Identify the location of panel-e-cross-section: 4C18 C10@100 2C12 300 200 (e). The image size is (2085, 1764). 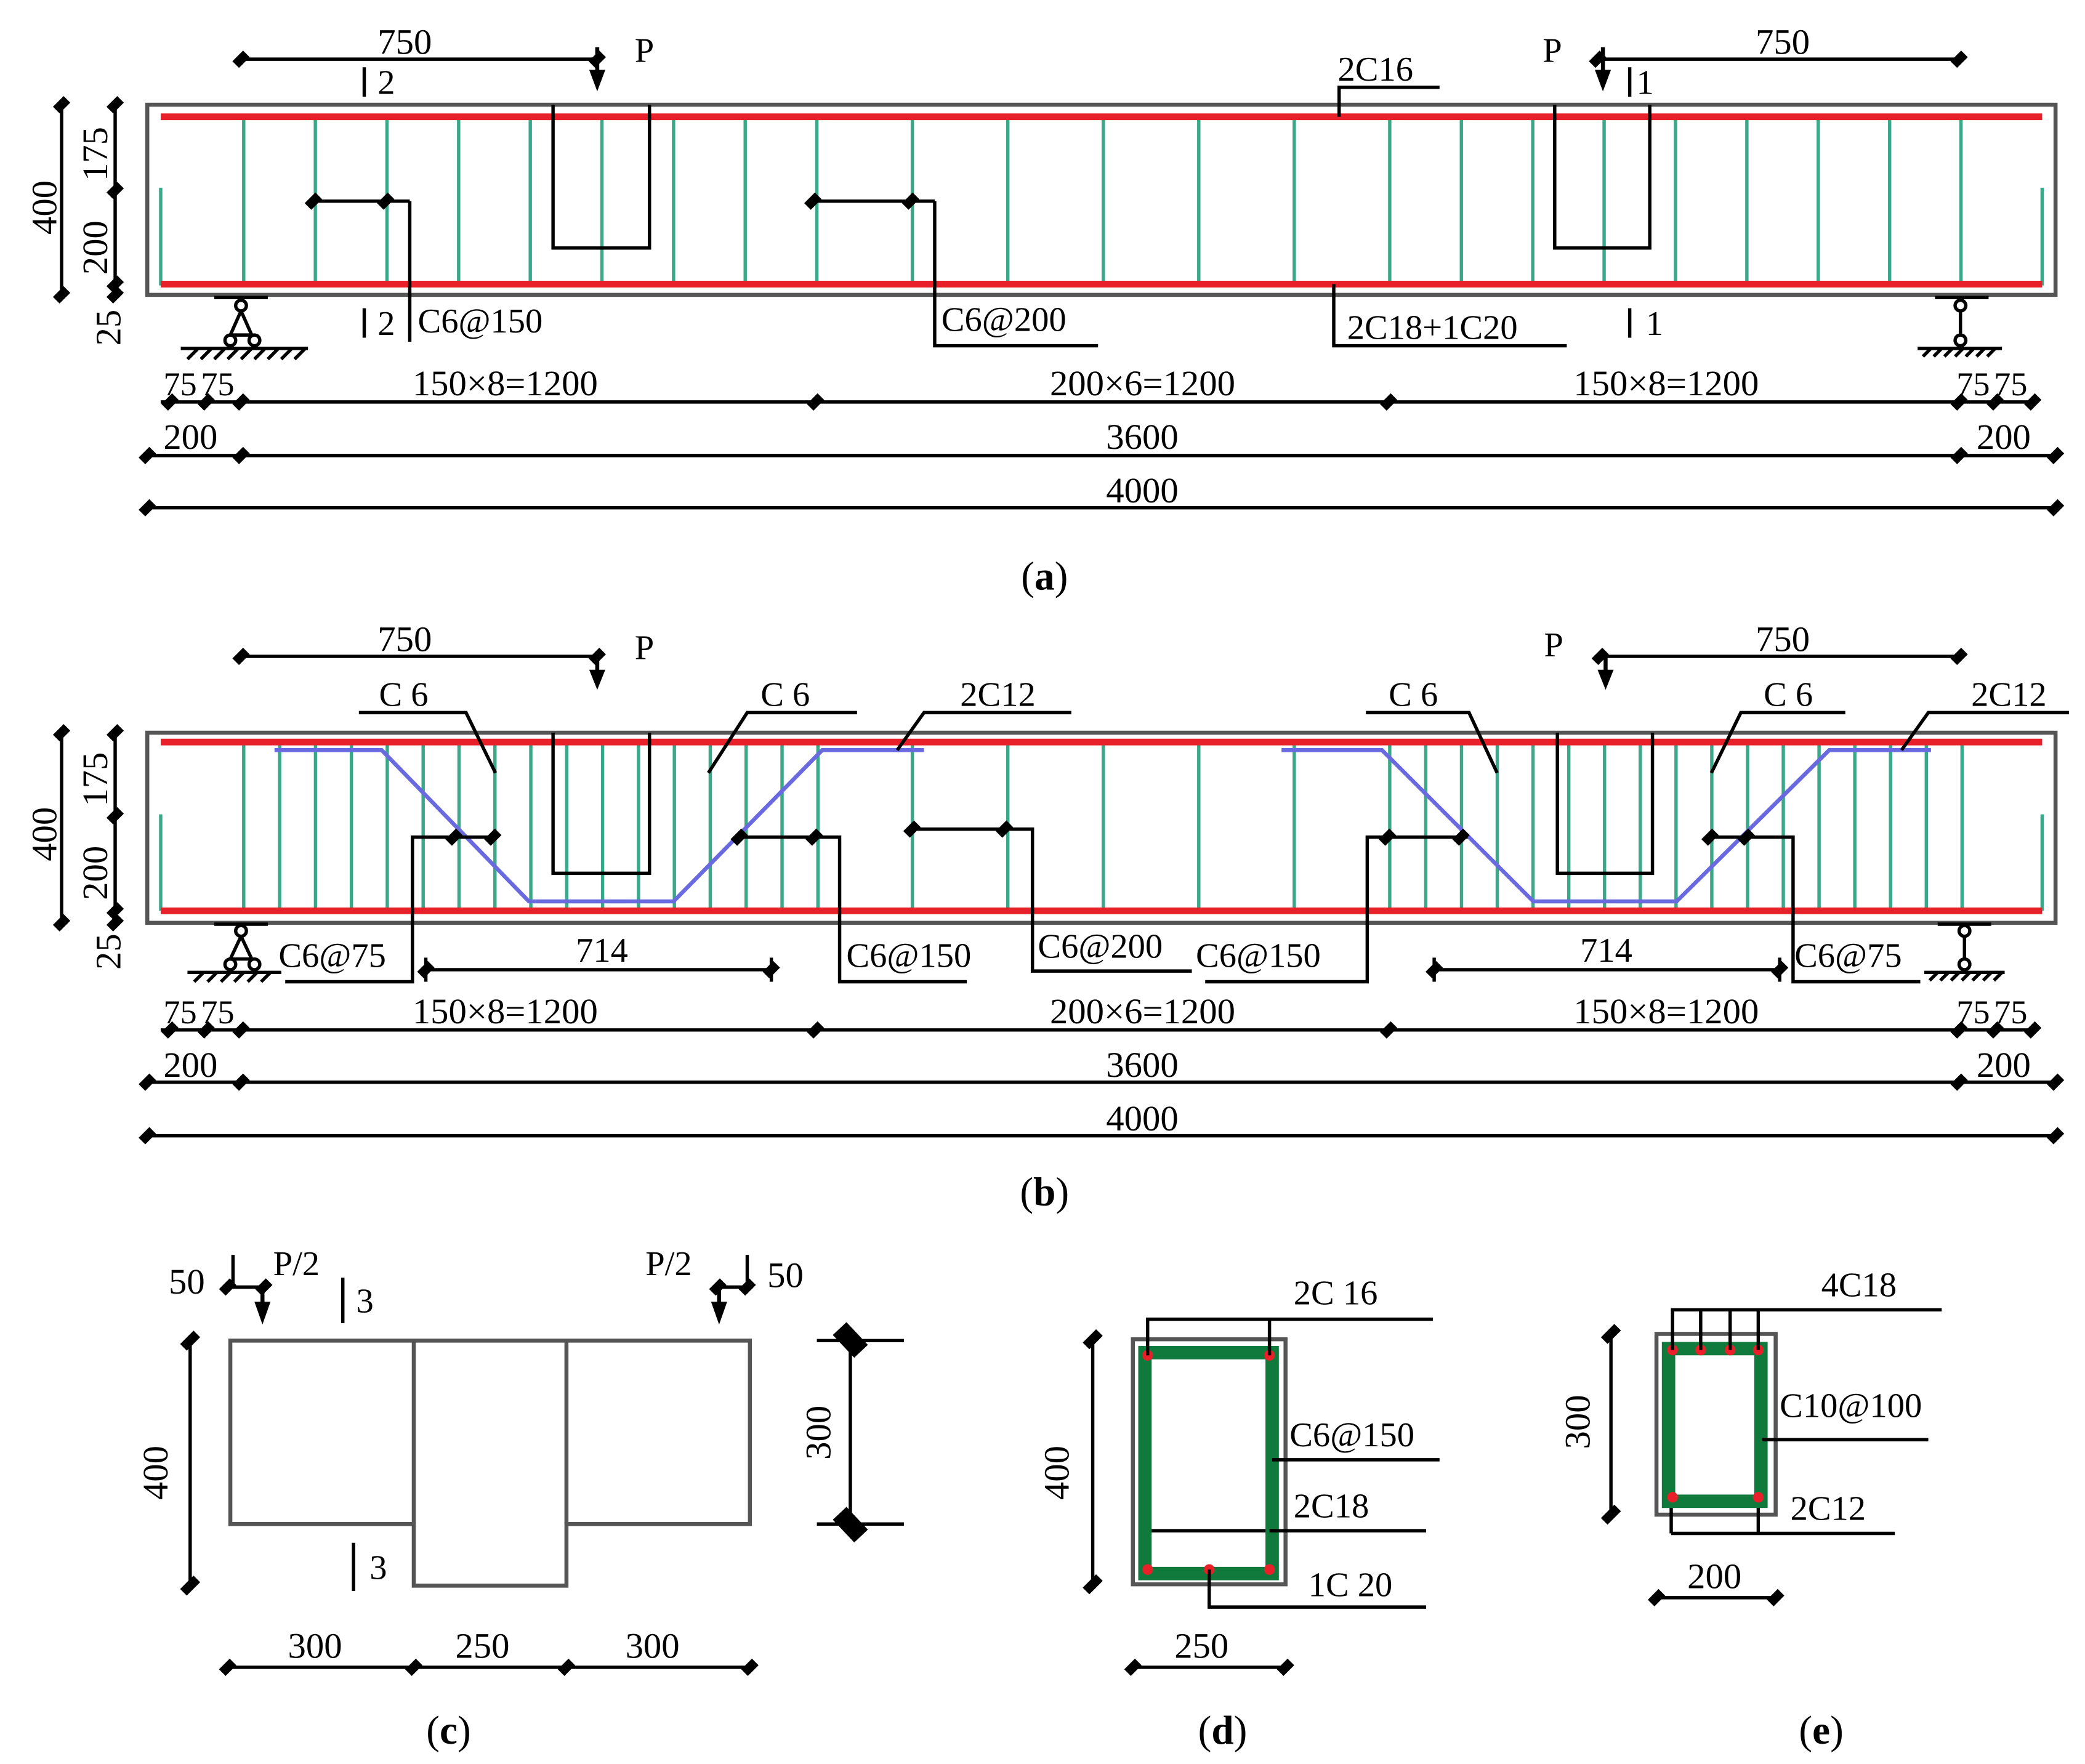
(1749, 1510).